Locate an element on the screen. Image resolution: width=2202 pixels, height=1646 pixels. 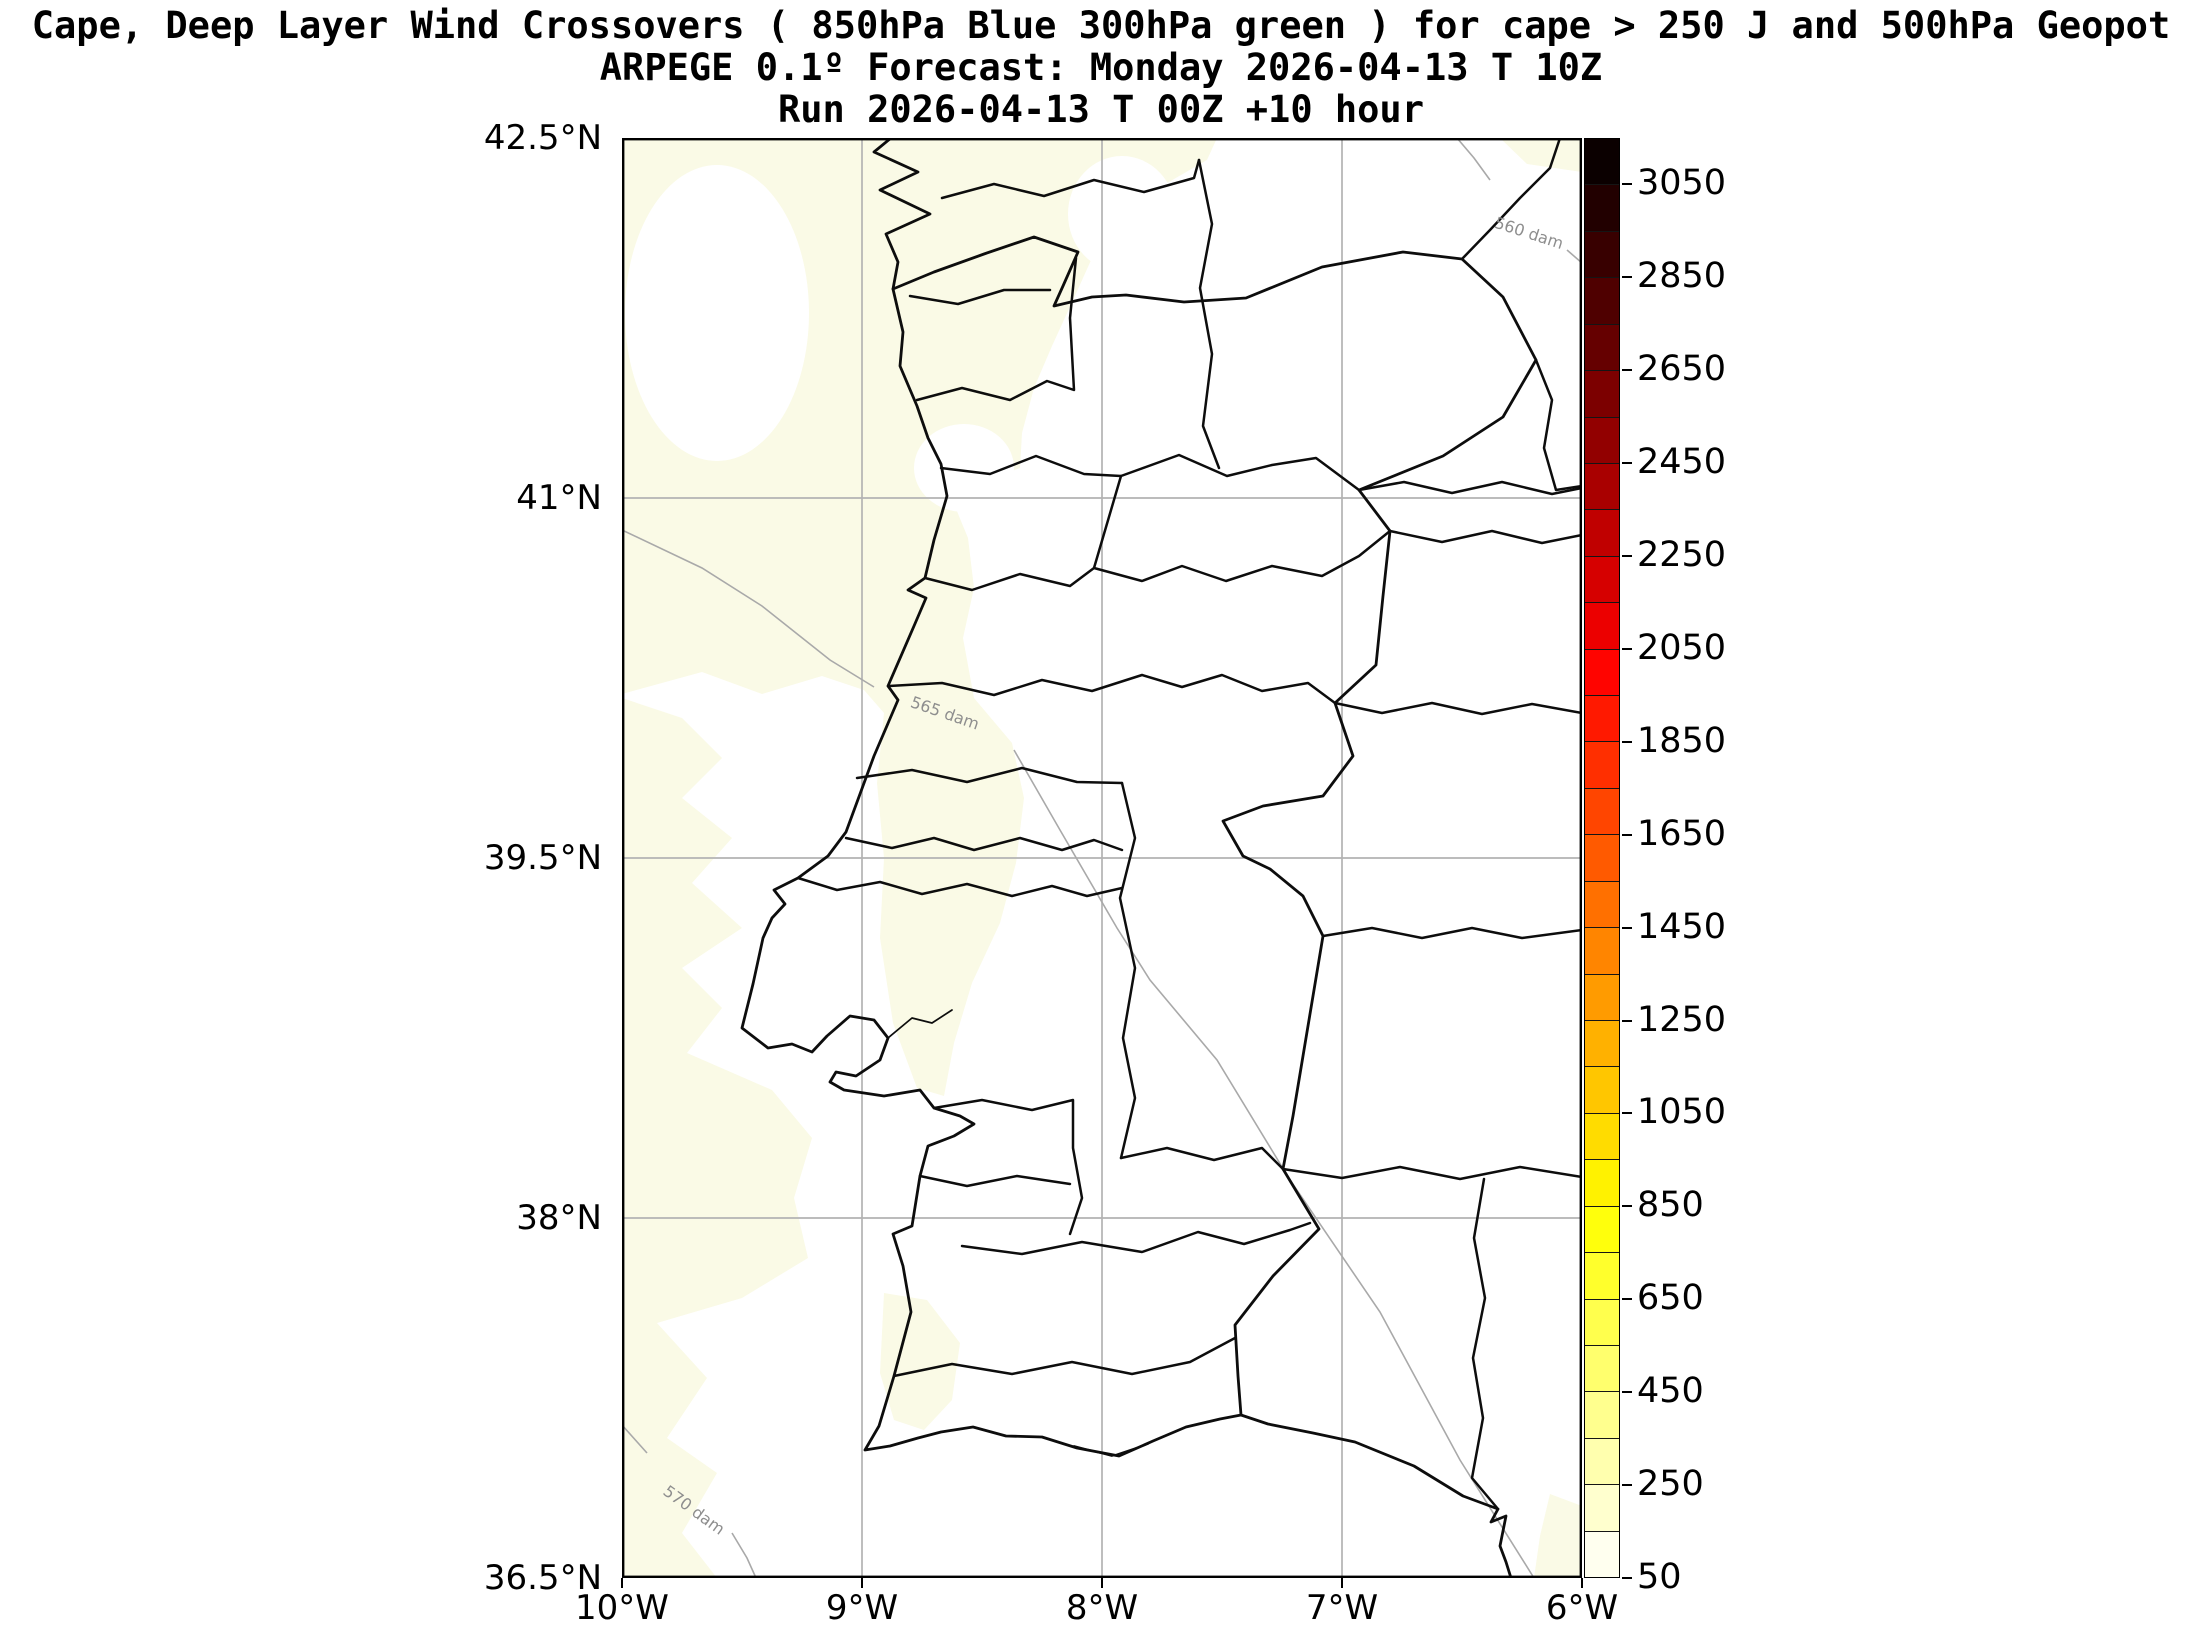
lat-label-36-5N: 36.5°N is located at coordinates (542, 1578).